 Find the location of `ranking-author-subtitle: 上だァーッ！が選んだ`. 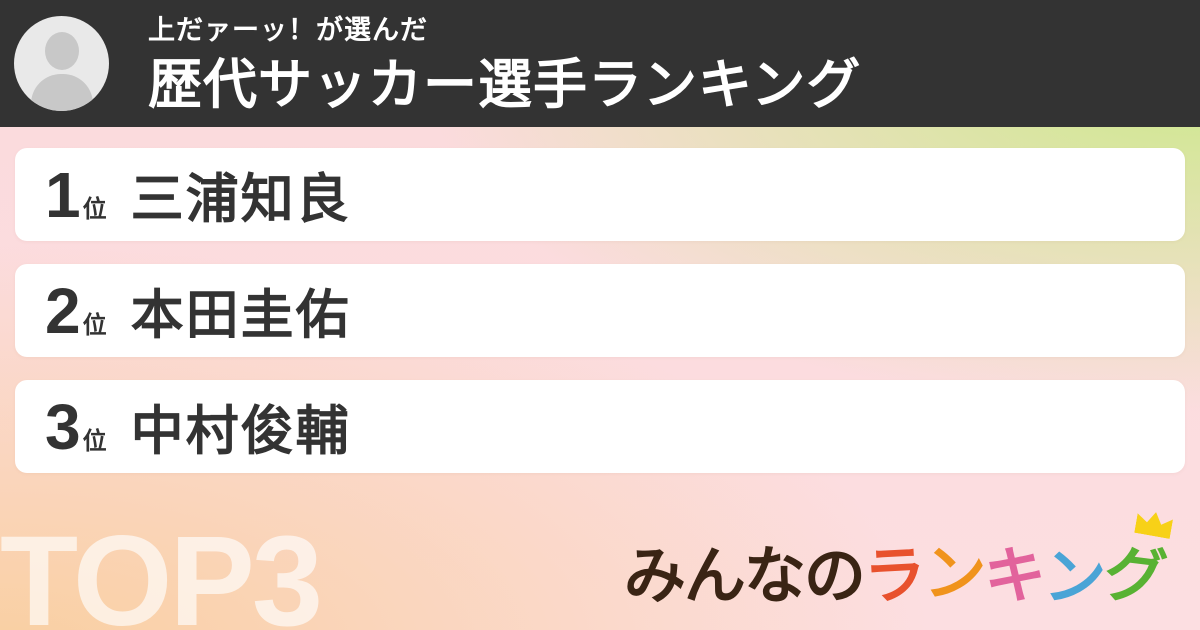

ranking-author-subtitle: 上だァーッ！が選んだ is located at coordinates (288, 30).